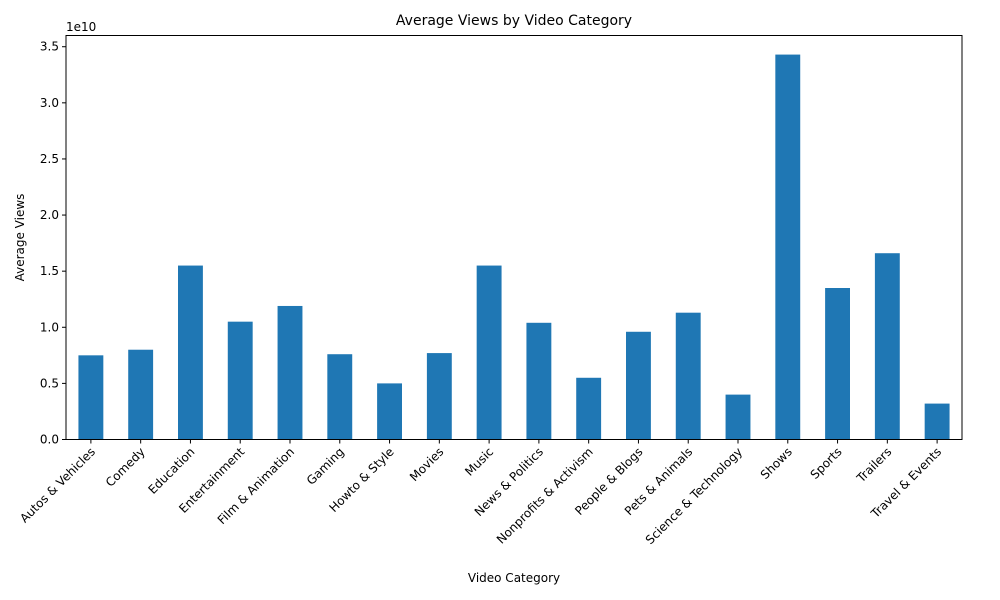  Describe the element at coordinates (49, 440) in the screenshot. I see `y-tick-label: 0.0` at that location.